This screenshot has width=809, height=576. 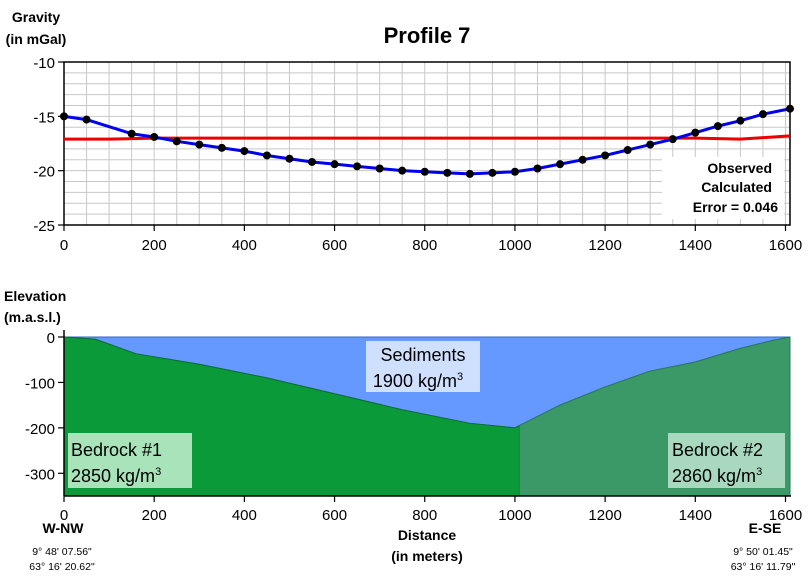 I want to click on endpoint-right-lat: 9° 50' 01.45", so click(x=763, y=552).